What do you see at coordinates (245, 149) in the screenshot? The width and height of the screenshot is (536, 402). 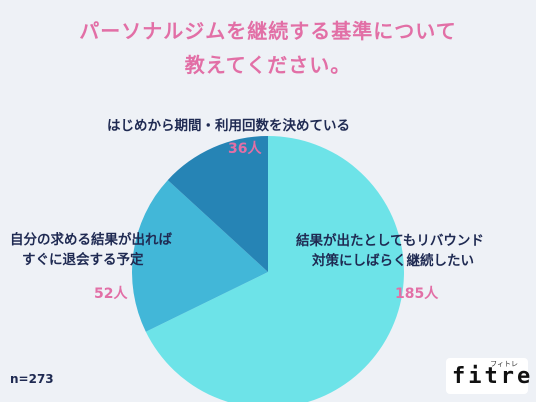 I see `slice-value-fixed-period: 36人` at bounding box center [245, 149].